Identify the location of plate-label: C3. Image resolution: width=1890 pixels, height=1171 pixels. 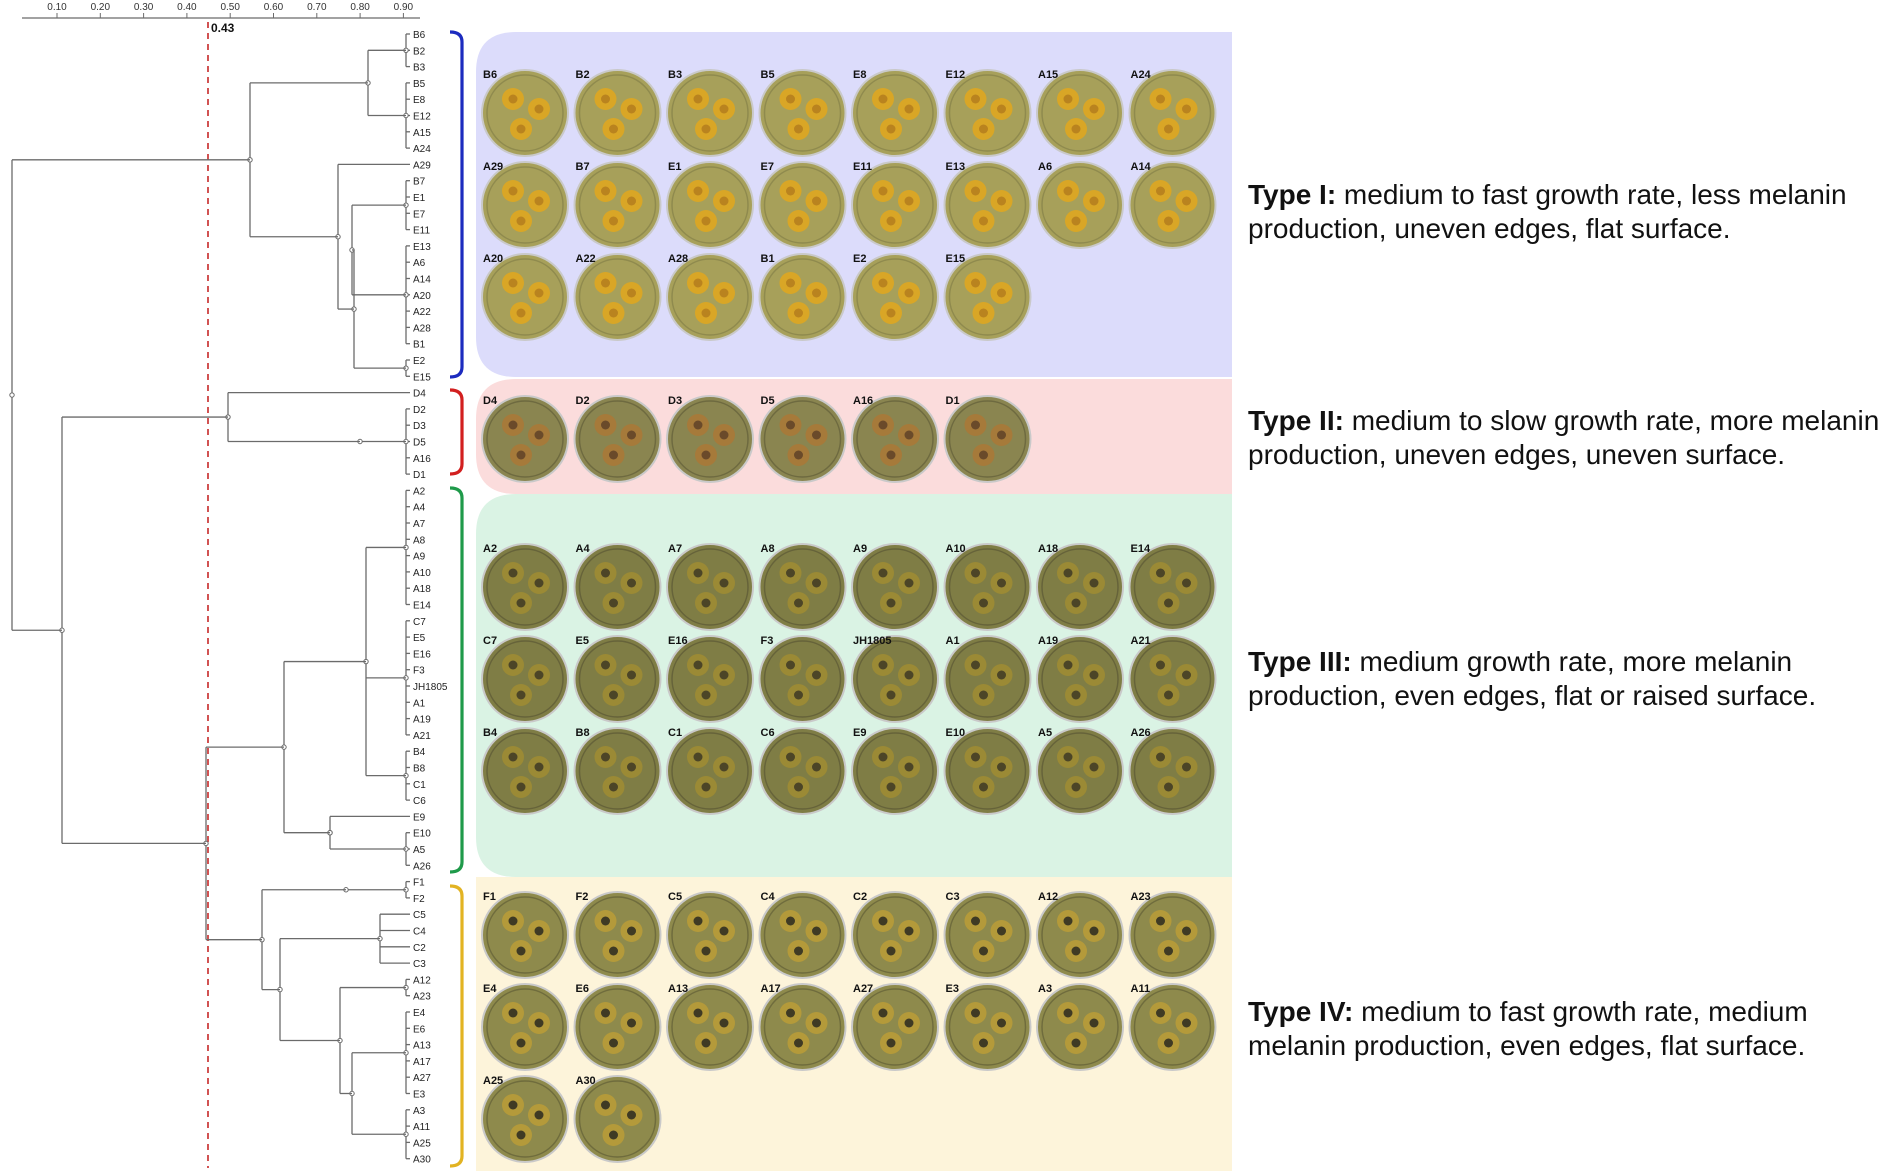
(953, 897).